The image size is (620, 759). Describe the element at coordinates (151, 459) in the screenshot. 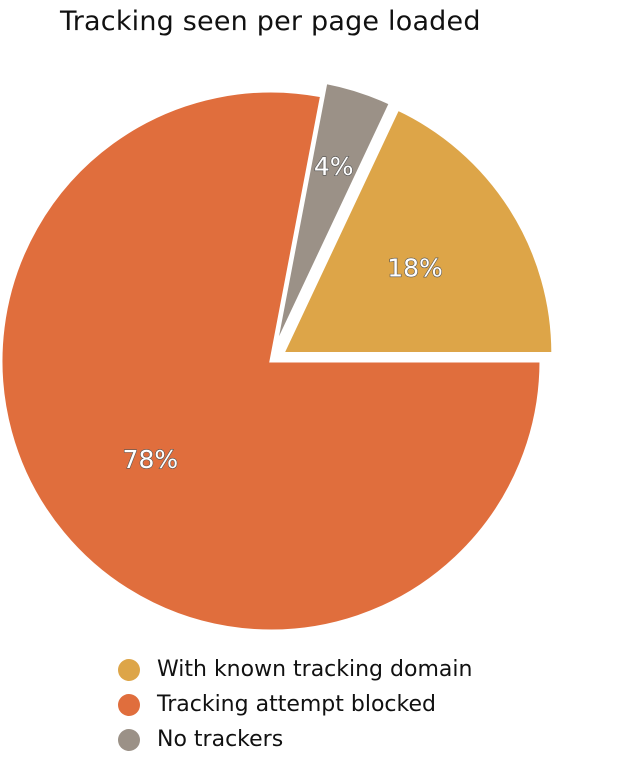

I see `slice-label-tracking-attempt-blocked: 78%` at that location.